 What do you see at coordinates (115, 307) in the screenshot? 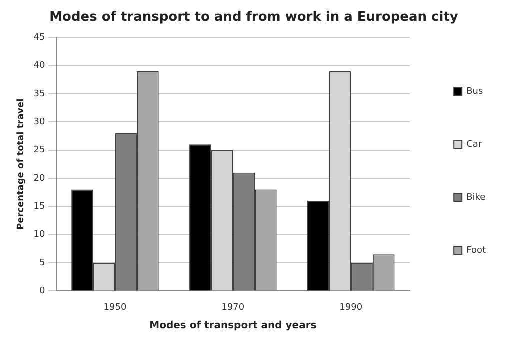
I see `x-tick-label: 1950` at bounding box center [115, 307].